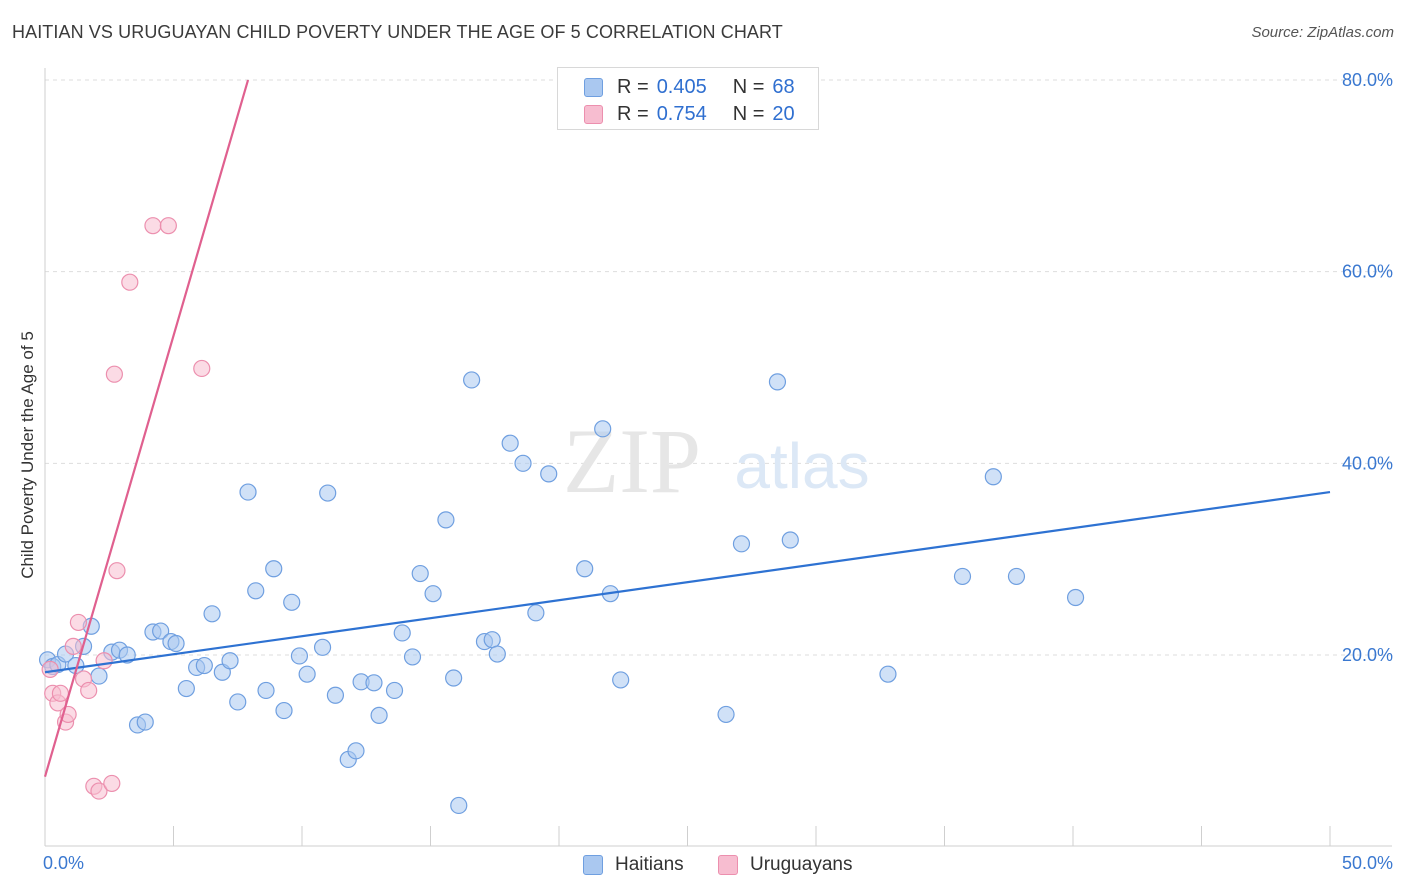  What do you see at coordinates (1367, 272) in the screenshot?
I see `y-tick-label: 60.0%` at bounding box center [1367, 272].